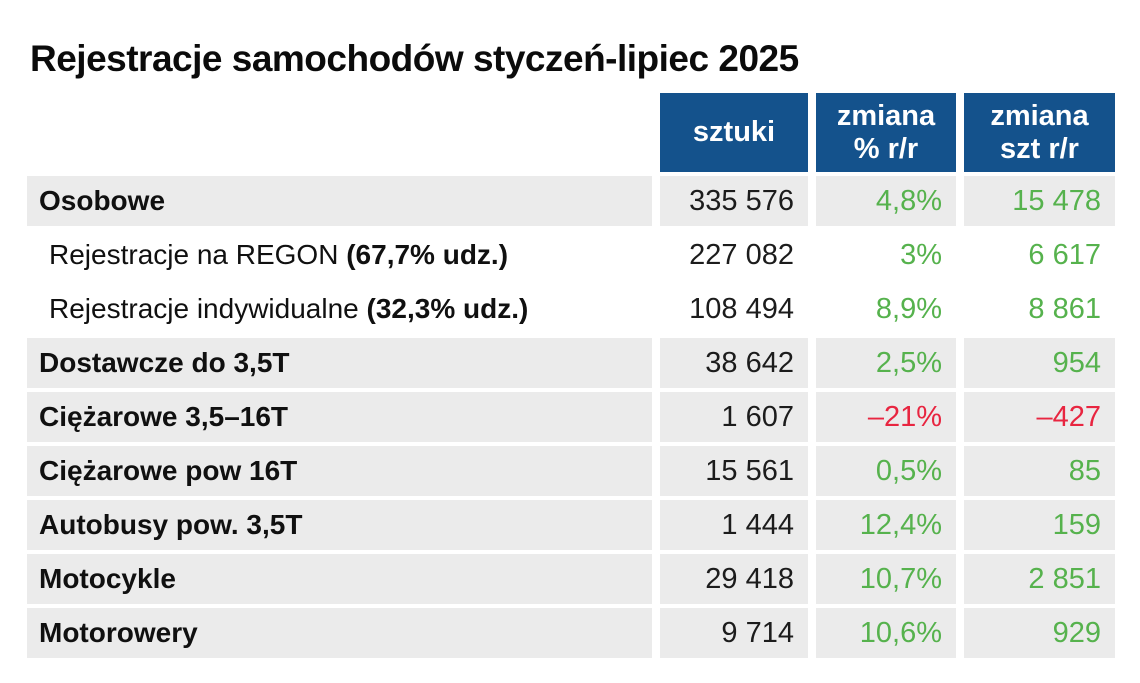 The width and height of the screenshot is (1140, 683). What do you see at coordinates (886, 579) in the screenshot?
I see `cell-zmiana-pct: 10,7%` at bounding box center [886, 579].